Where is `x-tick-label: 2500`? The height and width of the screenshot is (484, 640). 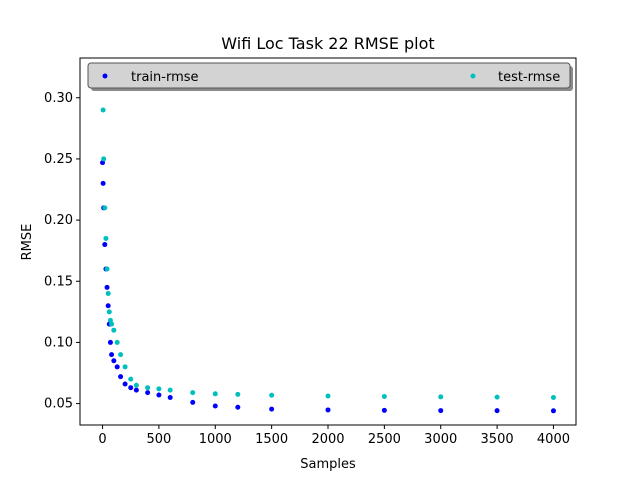 x-tick-label: 2500 is located at coordinates (384, 439).